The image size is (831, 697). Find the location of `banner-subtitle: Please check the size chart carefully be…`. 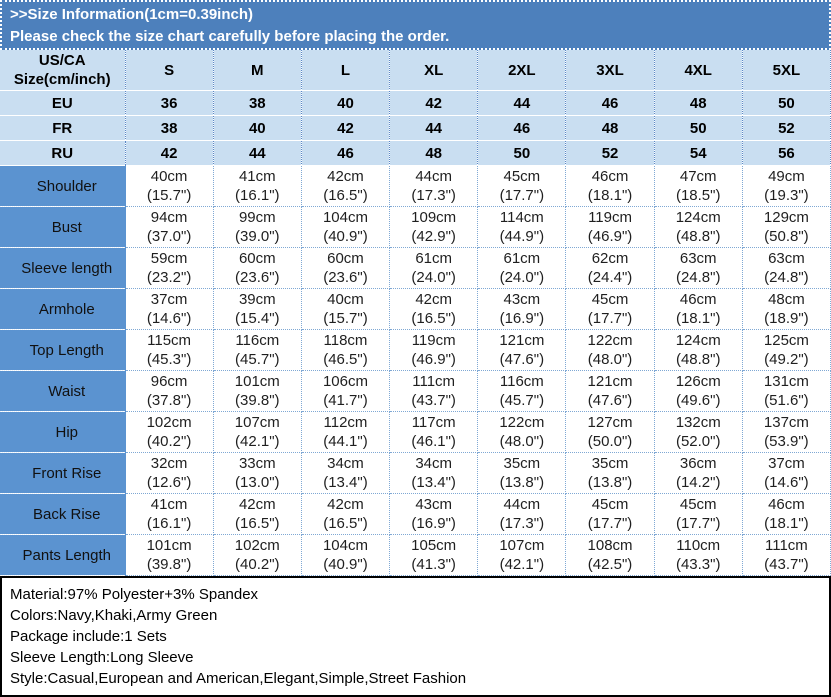

banner-subtitle: Please check the size chart carefully be… is located at coordinates (230, 36).